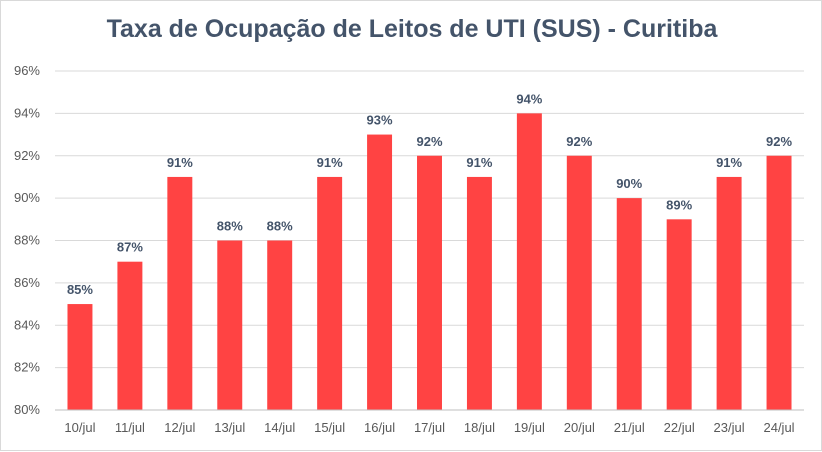 The width and height of the screenshot is (822, 452). I want to click on y-tick-label: 80%, so click(27, 409).